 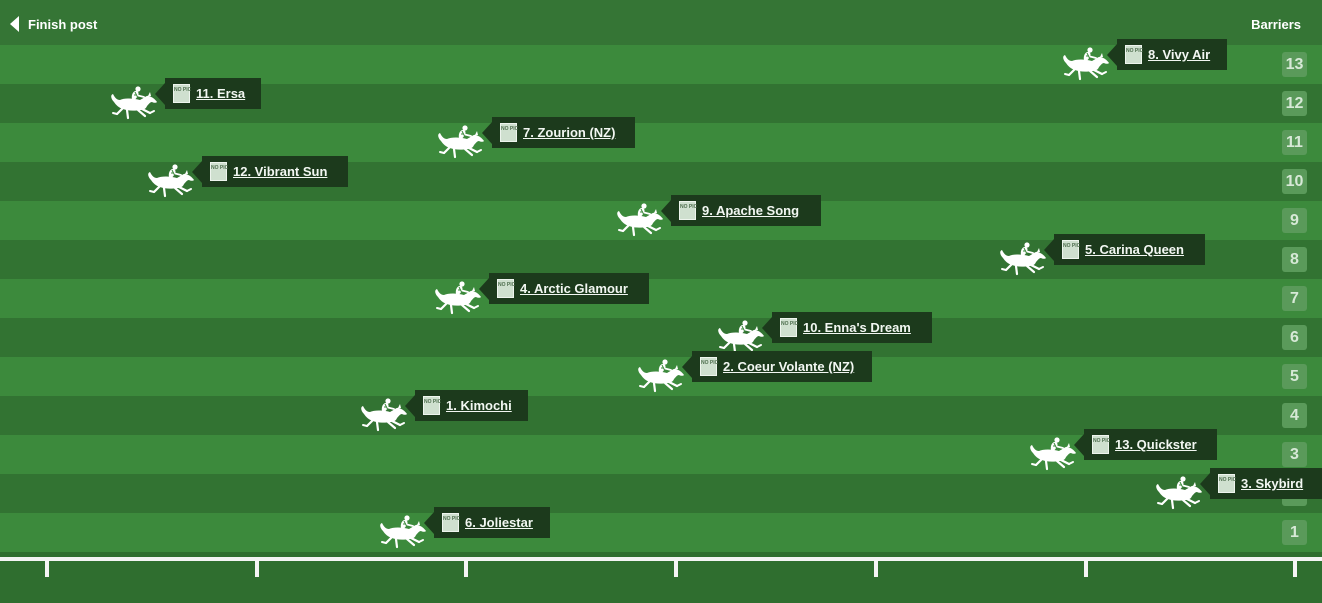 What do you see at coordinates (1294, 376) in the screenshot?
I see `barrier-number: 5` at bounding box center [1294, 376].